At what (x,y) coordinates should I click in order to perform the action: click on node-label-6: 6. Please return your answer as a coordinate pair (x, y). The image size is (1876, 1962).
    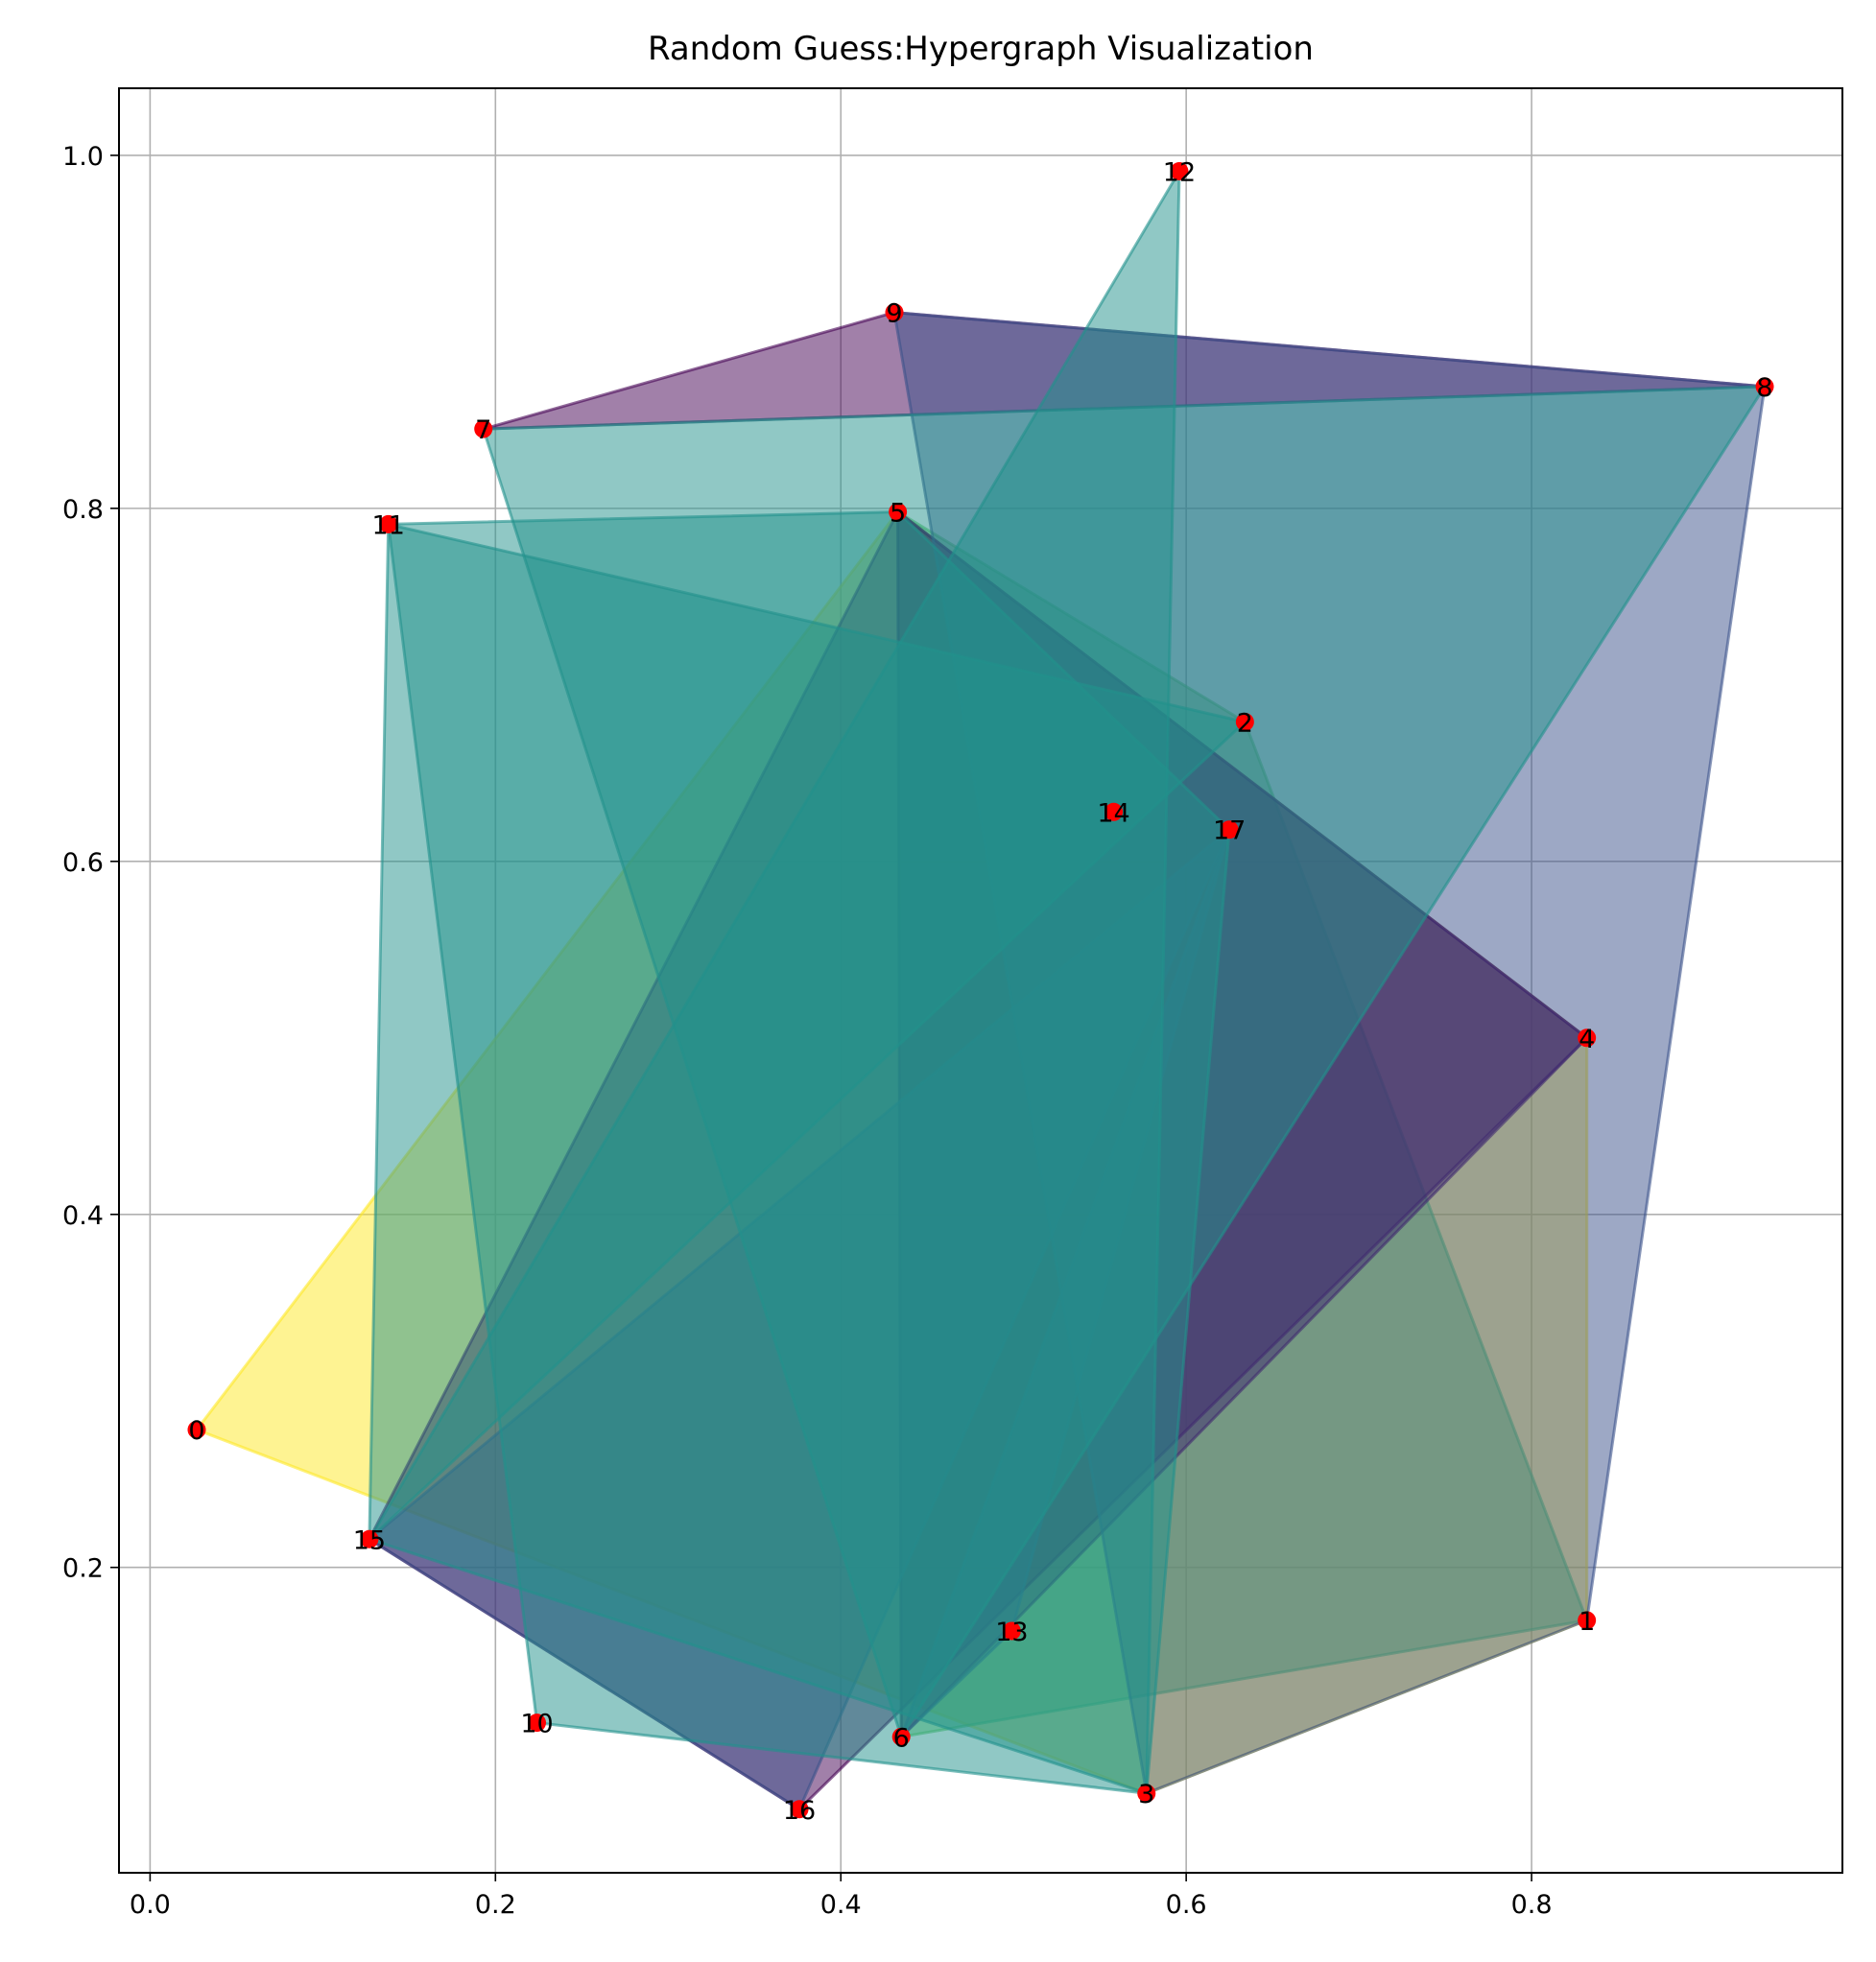
    Looking at the image, I should click on (901, 1738).